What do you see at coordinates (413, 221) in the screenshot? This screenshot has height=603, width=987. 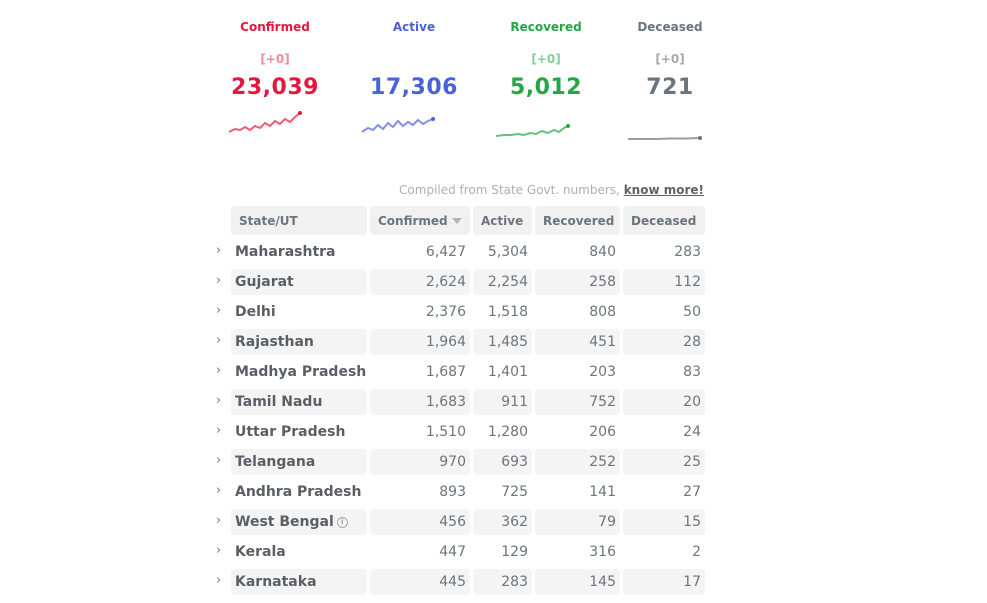 I see `header-confirmed-label: Confirmed` at bounding box center [413, 221].